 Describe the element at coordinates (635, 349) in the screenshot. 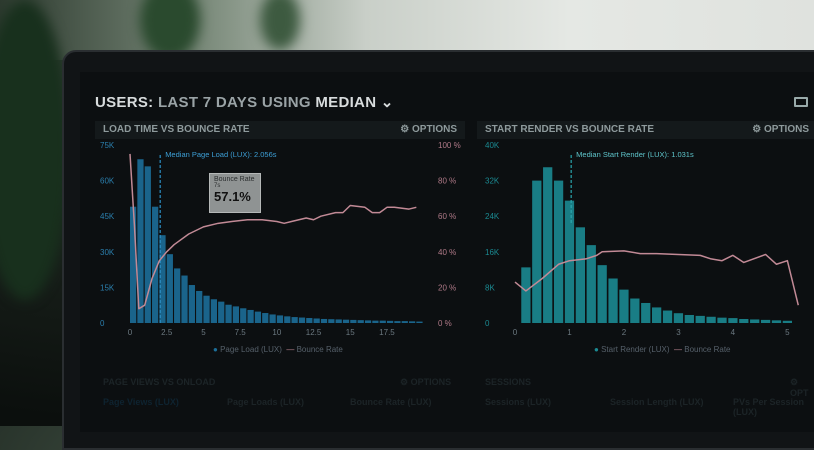

I see `legend-item: Start Render (LUX)` at that location.